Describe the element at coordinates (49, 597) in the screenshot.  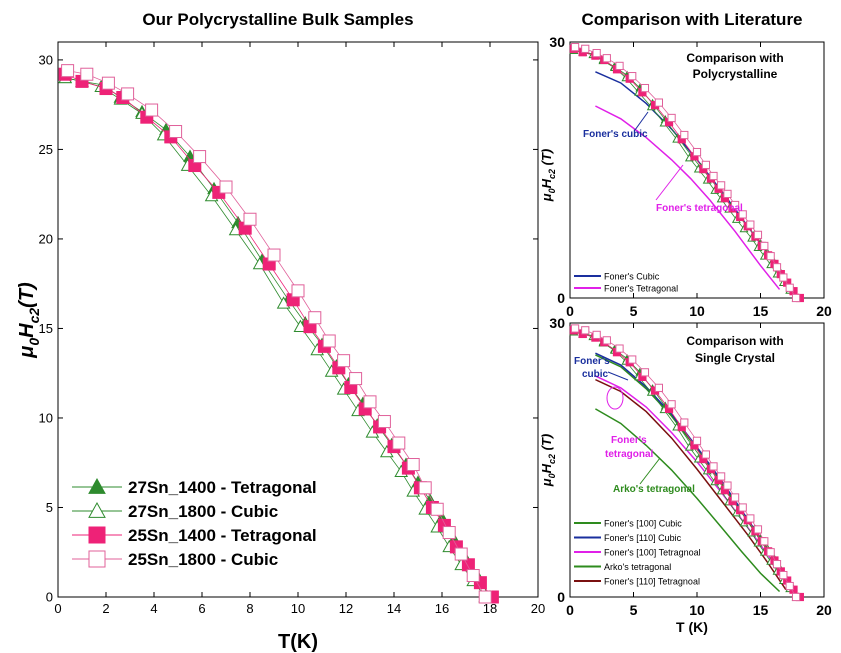
I see `y-tick-label: 0` at that location.